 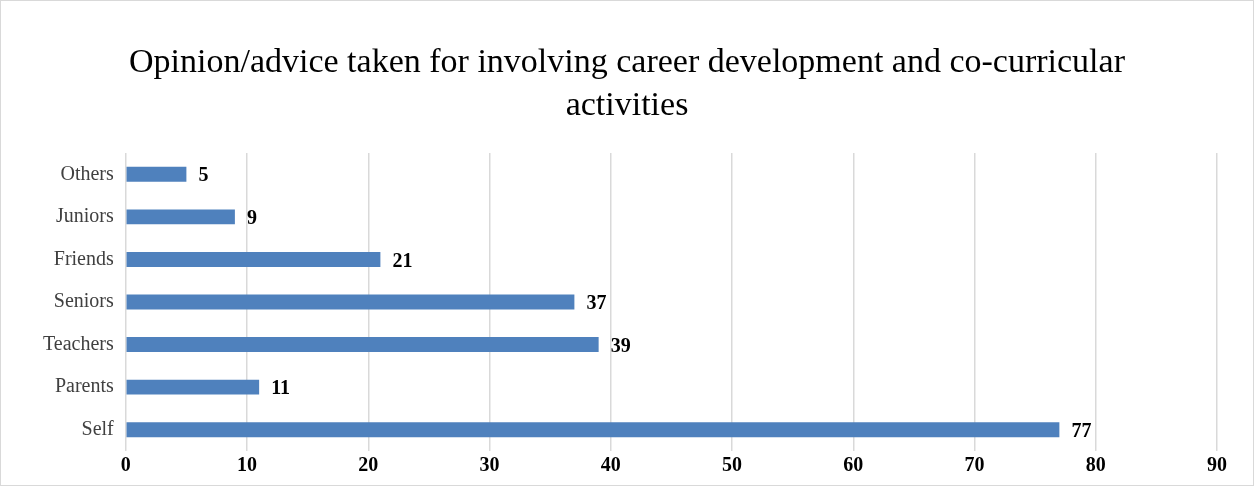 I want to click on data-label: 37, so click(x=596, y=302).